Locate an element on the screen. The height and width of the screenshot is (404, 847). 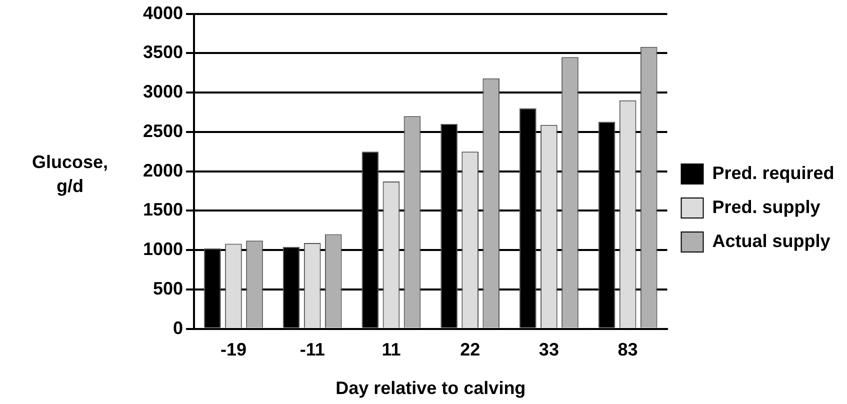
y-tick-label: 3500 is located at coordinates (163, 52).